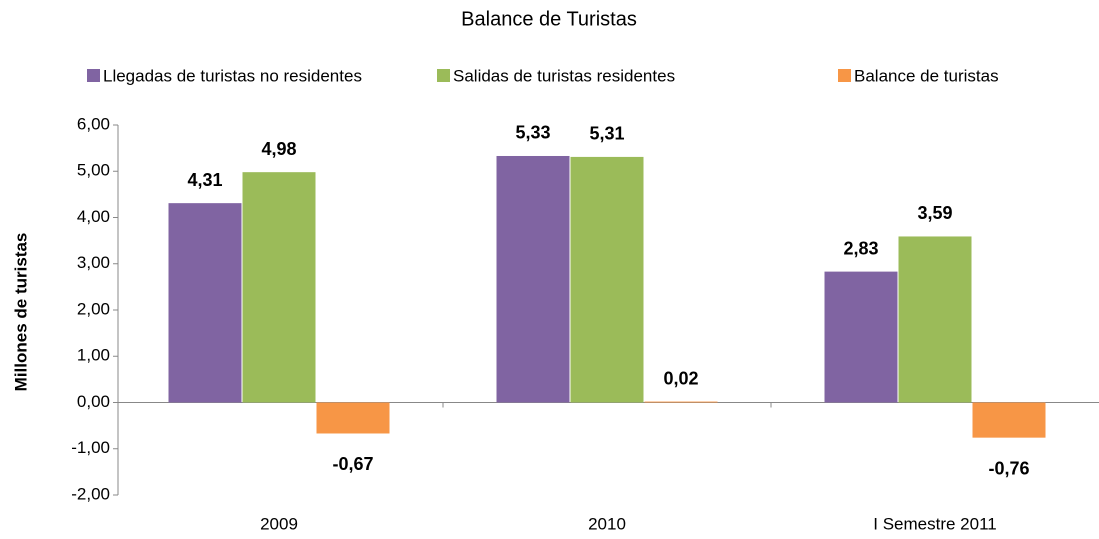  Describe the element at coordinates (232, 75) in the screenshot. I see `legend-label: Llegadas de turistas no residentes` at that location.